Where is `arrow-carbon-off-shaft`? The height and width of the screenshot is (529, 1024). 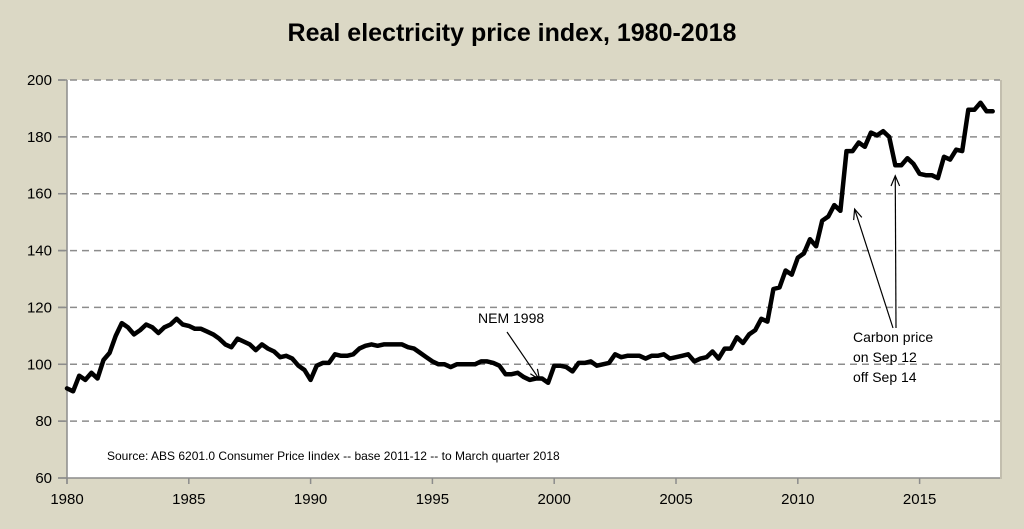 arrow-carbon-off-shaft is located at coordinates (895, 252).